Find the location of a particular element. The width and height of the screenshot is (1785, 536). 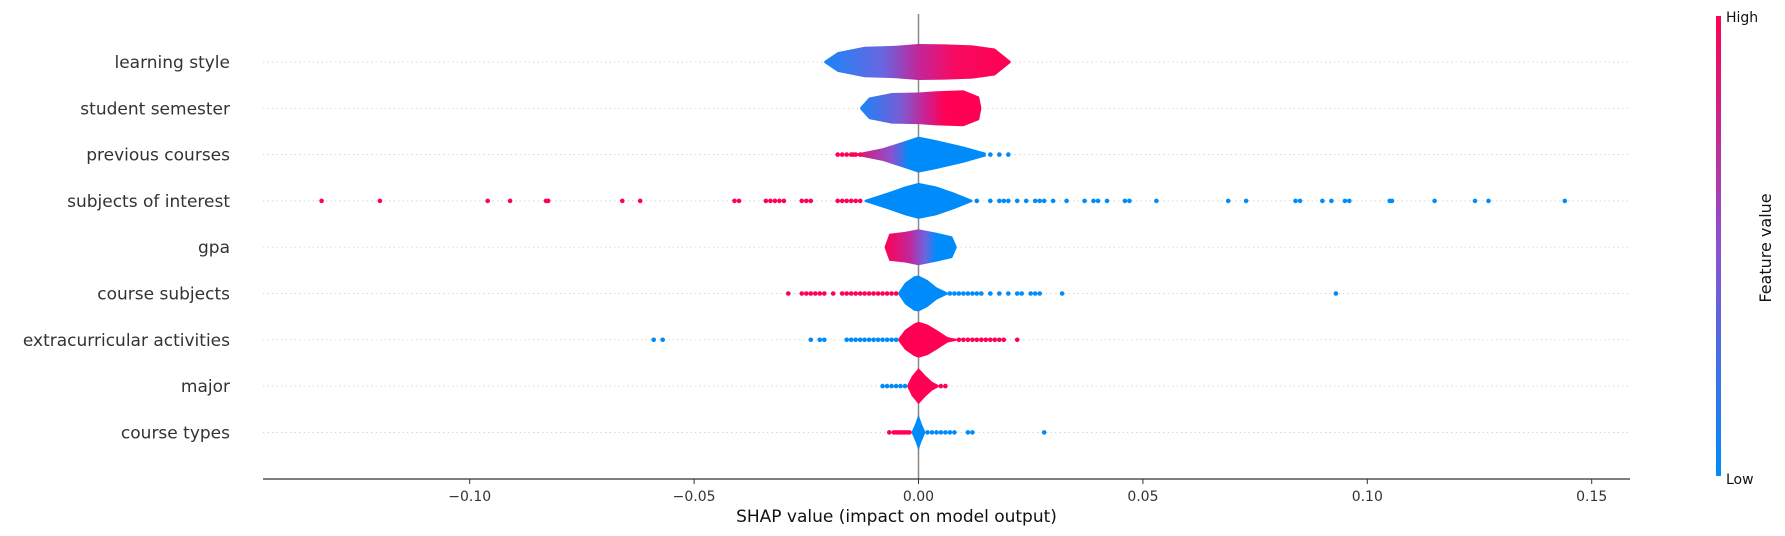

colorbar-gradient is located at coordinates (1718, 246).